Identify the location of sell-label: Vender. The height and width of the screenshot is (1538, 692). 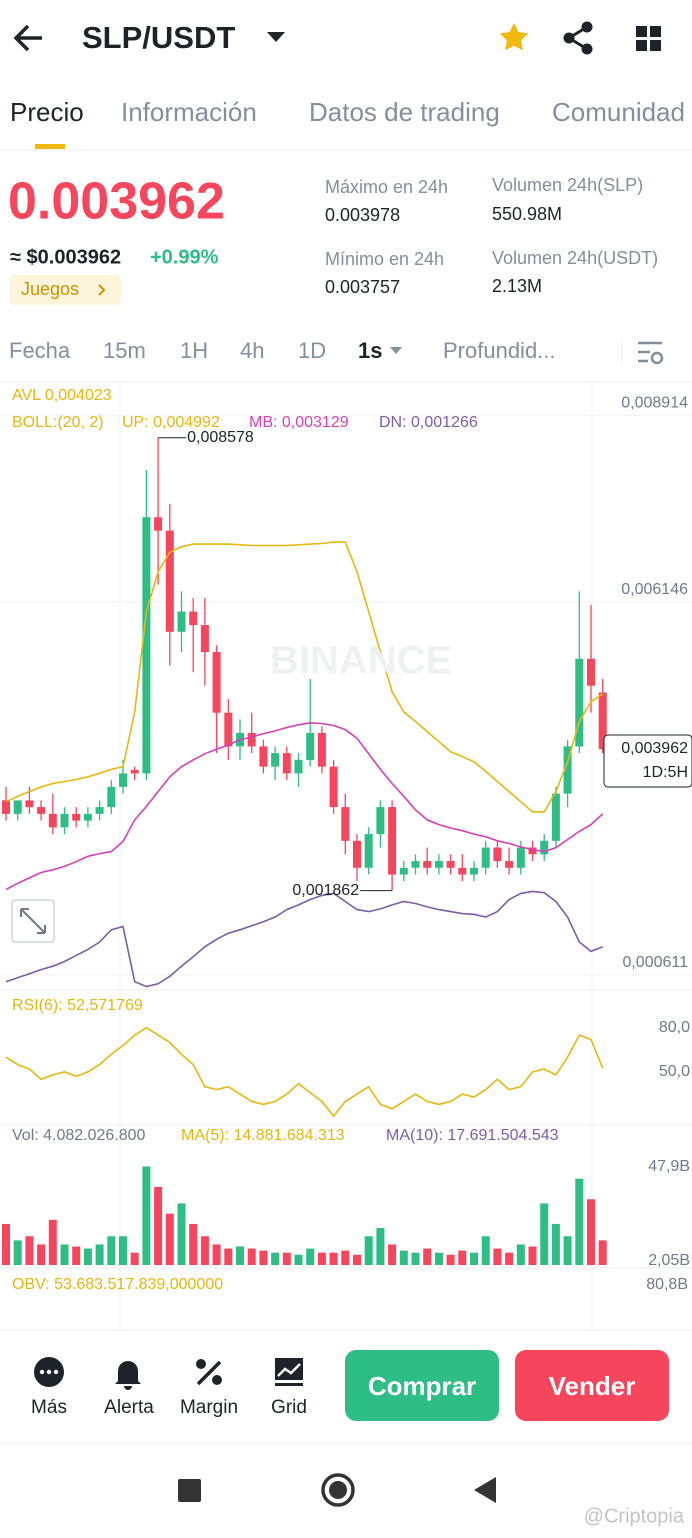
(592, 1386).